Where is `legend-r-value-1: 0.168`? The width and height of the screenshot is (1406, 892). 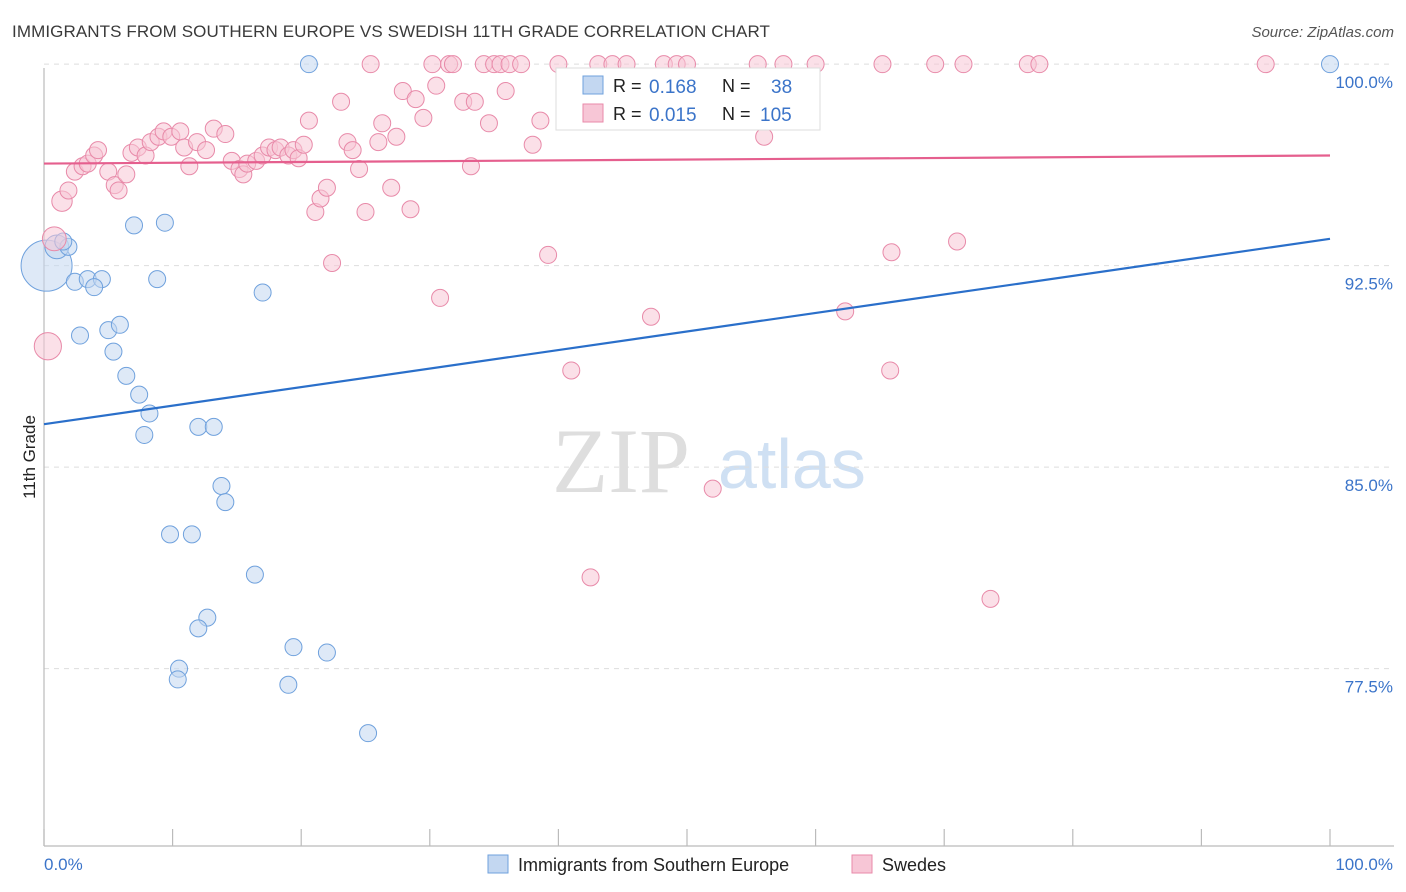
legend-r-value-1: 0.168 is located at coordinates (673, 87).